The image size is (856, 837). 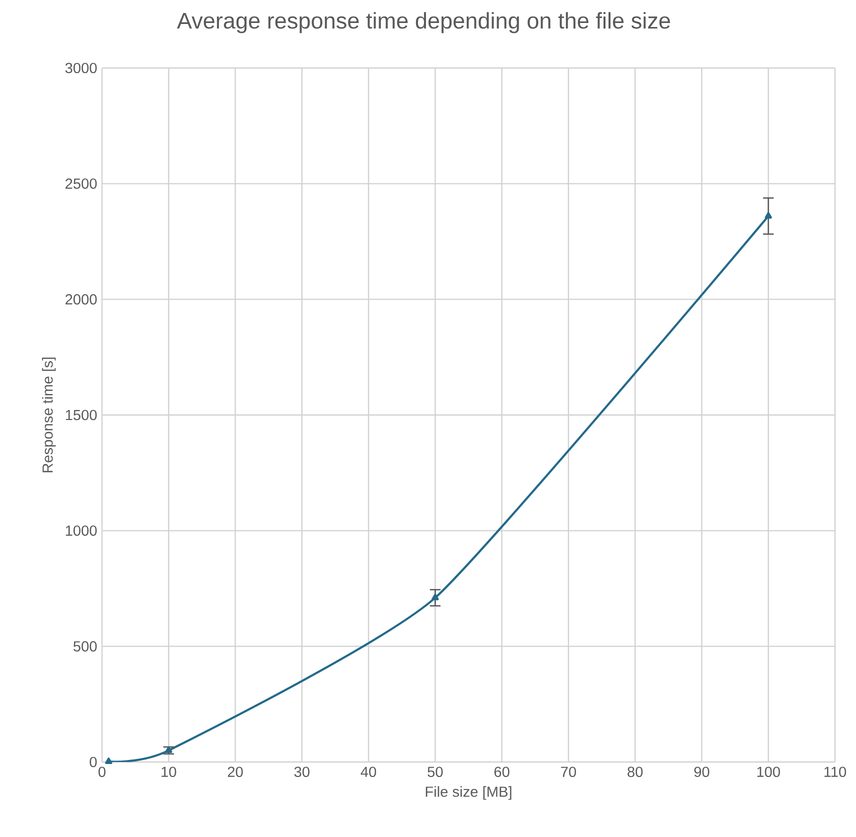 What do you see at coordinates (81, 68) in the screenshot?
I see `y-tick-label: 3000` at bounding box center [81, 68].